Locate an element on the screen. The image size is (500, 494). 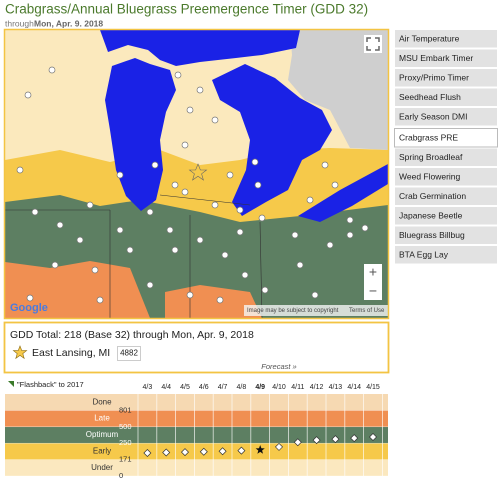
menu-item-label: Proxy/Primo Timer is located at coordinates (434, 77).